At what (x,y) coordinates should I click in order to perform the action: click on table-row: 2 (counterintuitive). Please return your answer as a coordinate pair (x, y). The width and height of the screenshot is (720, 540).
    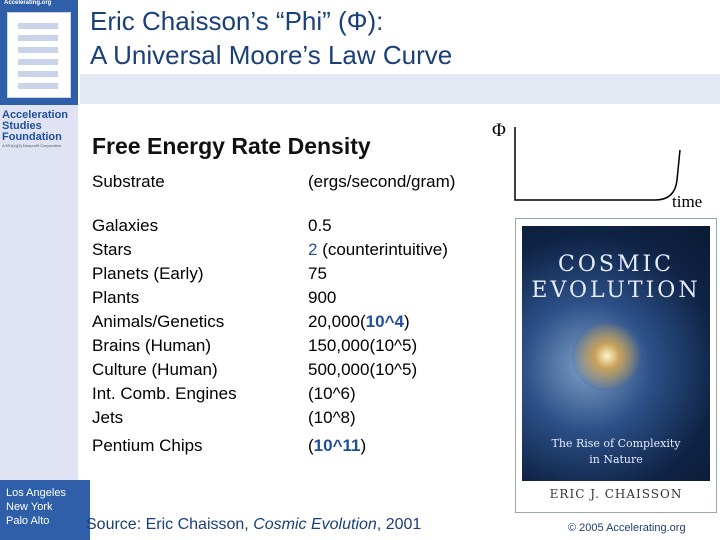
    Looking at the image, I should click on (378, 250).